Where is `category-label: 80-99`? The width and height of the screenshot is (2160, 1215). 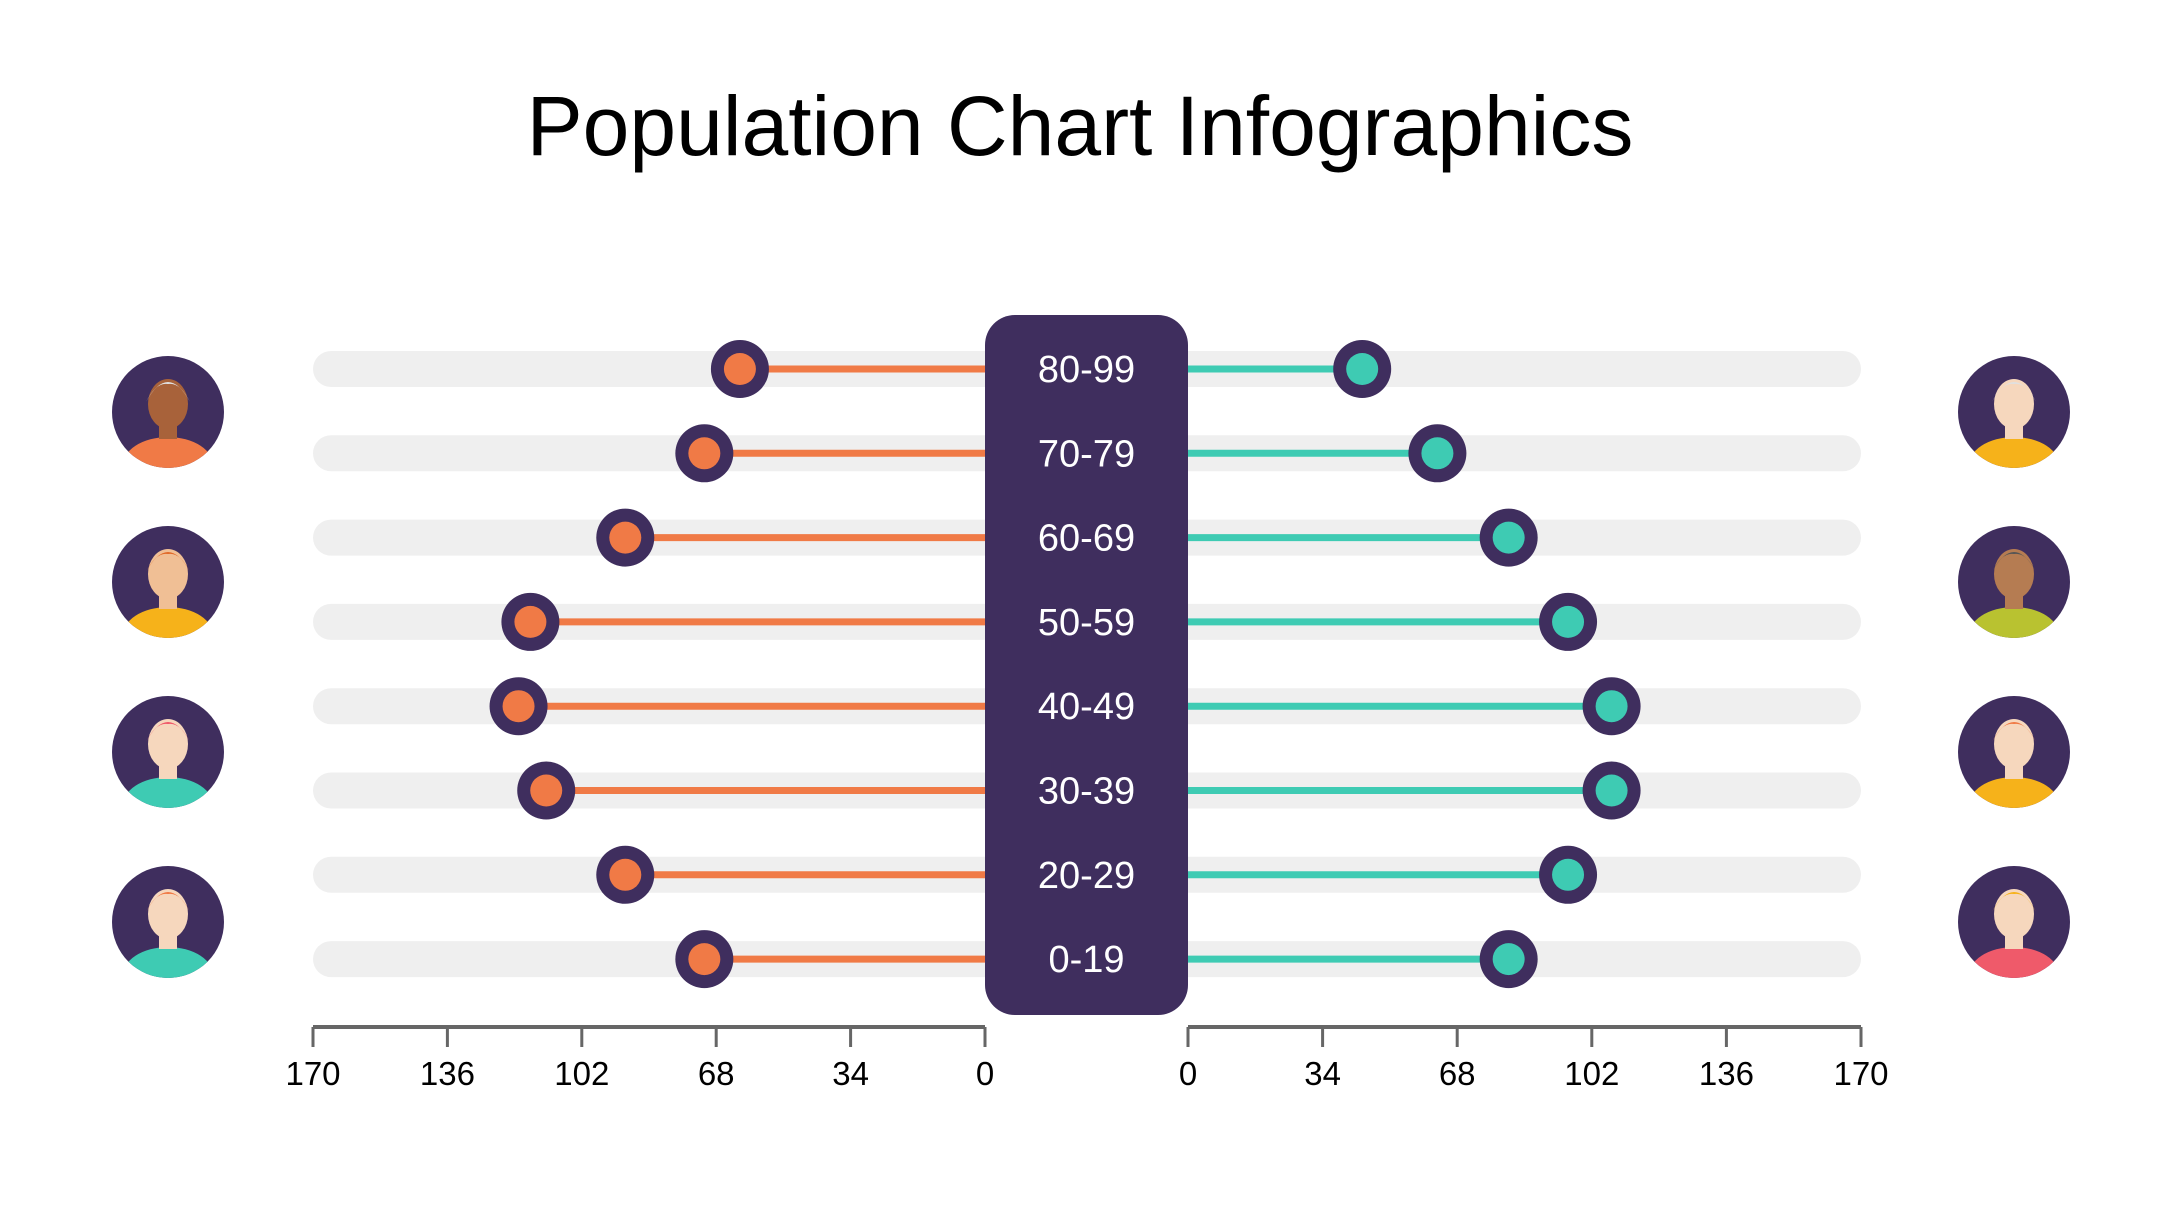
category-label: 80-99 is located at coordinates (1086, 370).